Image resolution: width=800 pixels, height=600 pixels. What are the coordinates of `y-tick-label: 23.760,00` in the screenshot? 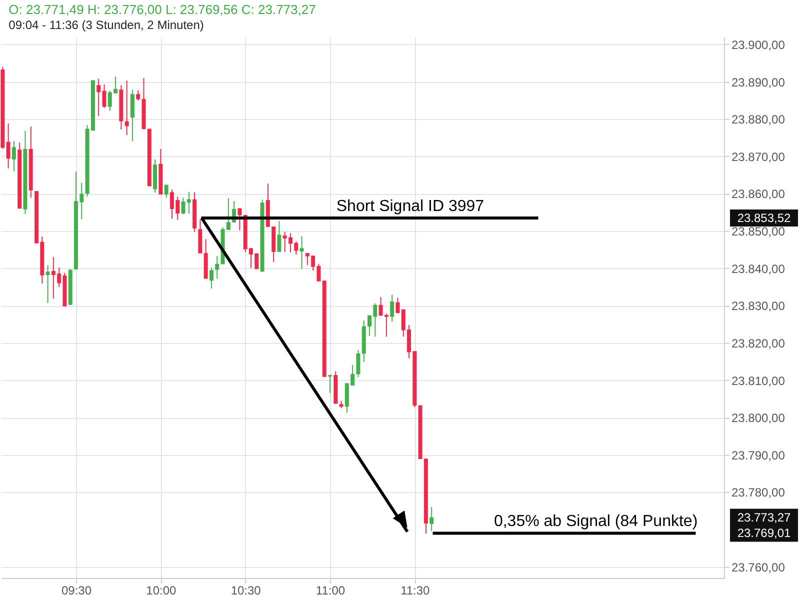 It's located at (759, 567).